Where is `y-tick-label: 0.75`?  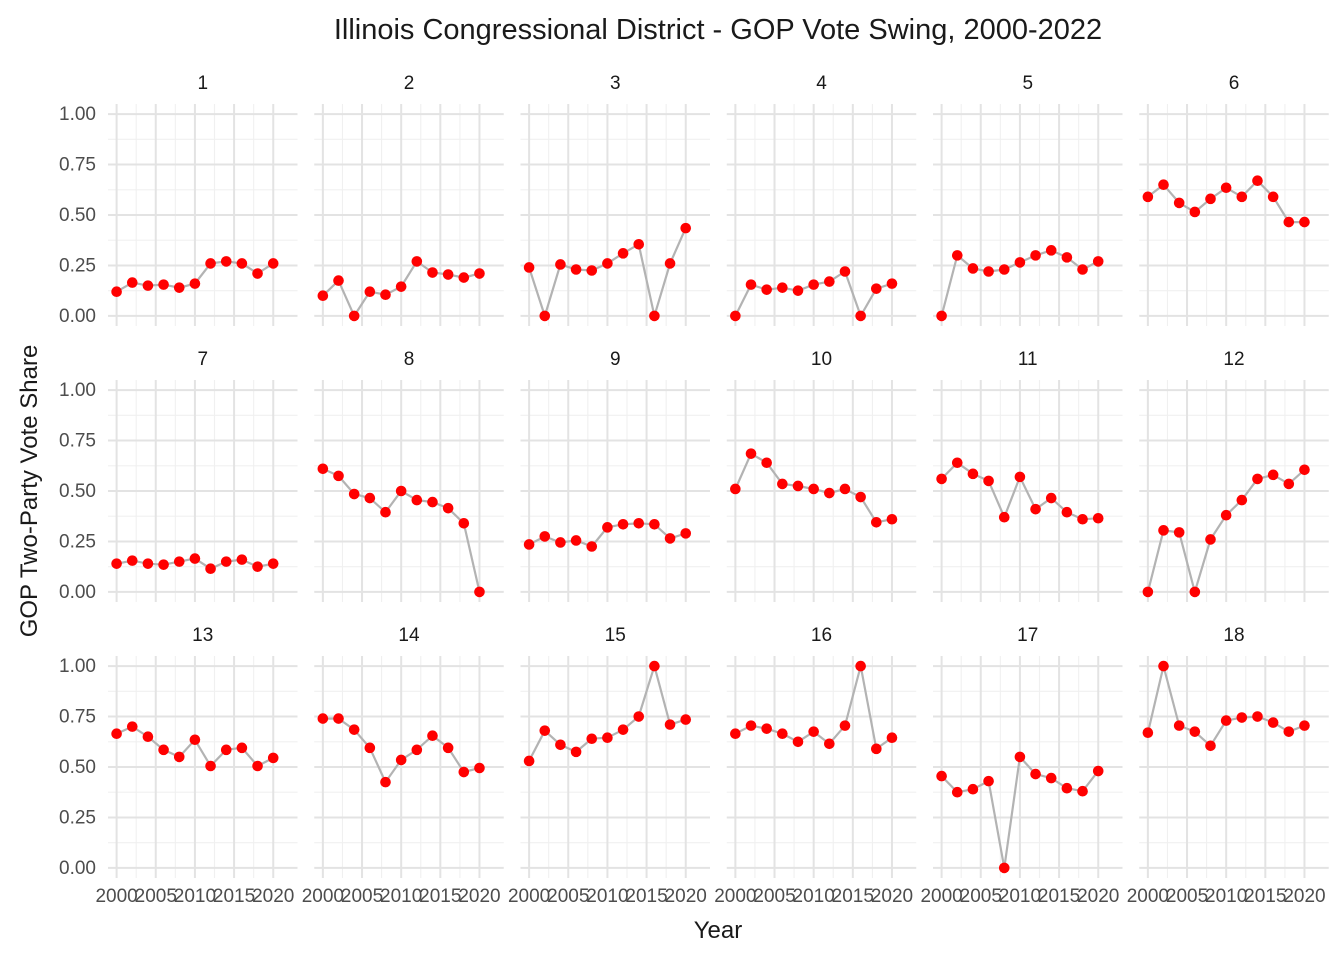 y-tick-label: 0.75 is located at coordinates (77, 441).